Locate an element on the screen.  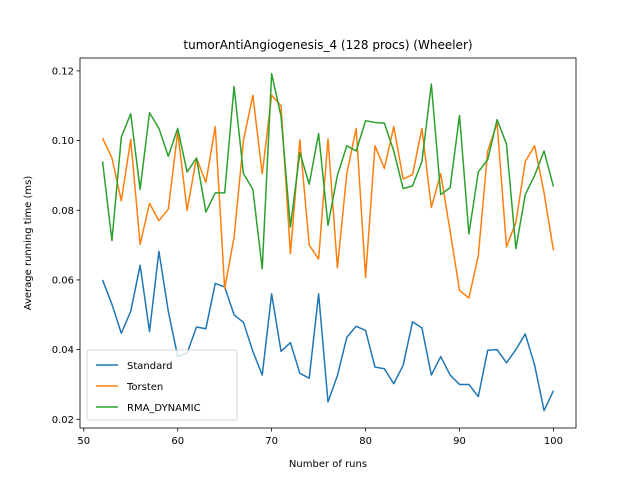
legend-label: RMA_DYNAMIC is located at coordinates (164, 408).